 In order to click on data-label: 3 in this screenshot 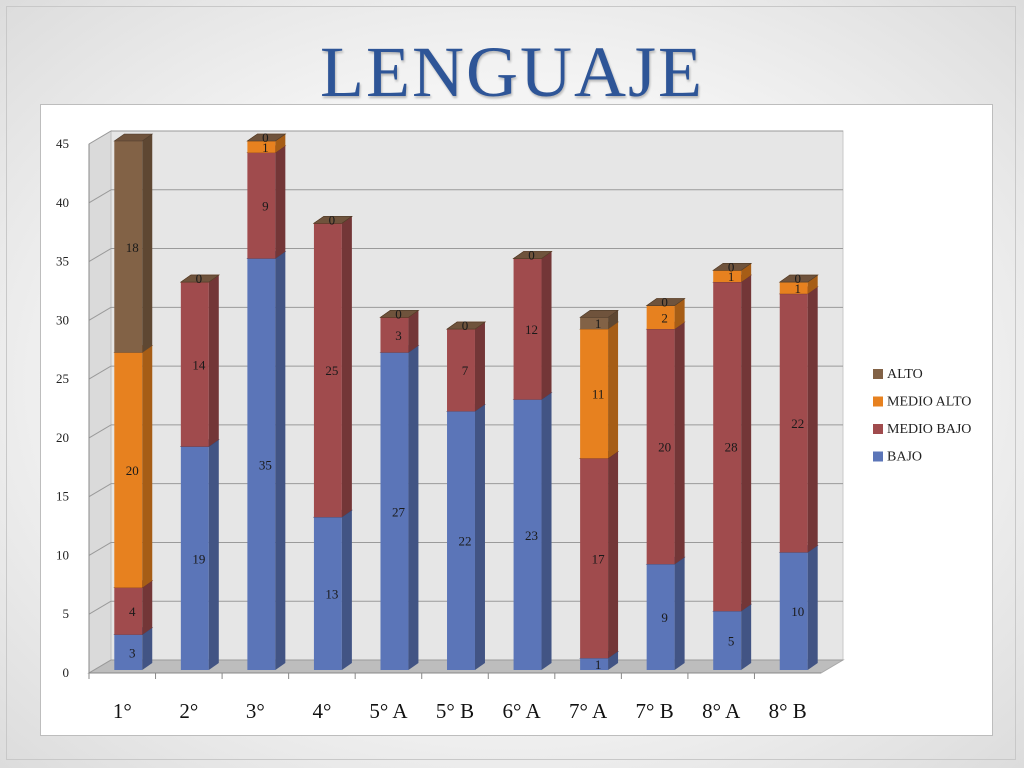, I will do `click(132, 652)`.